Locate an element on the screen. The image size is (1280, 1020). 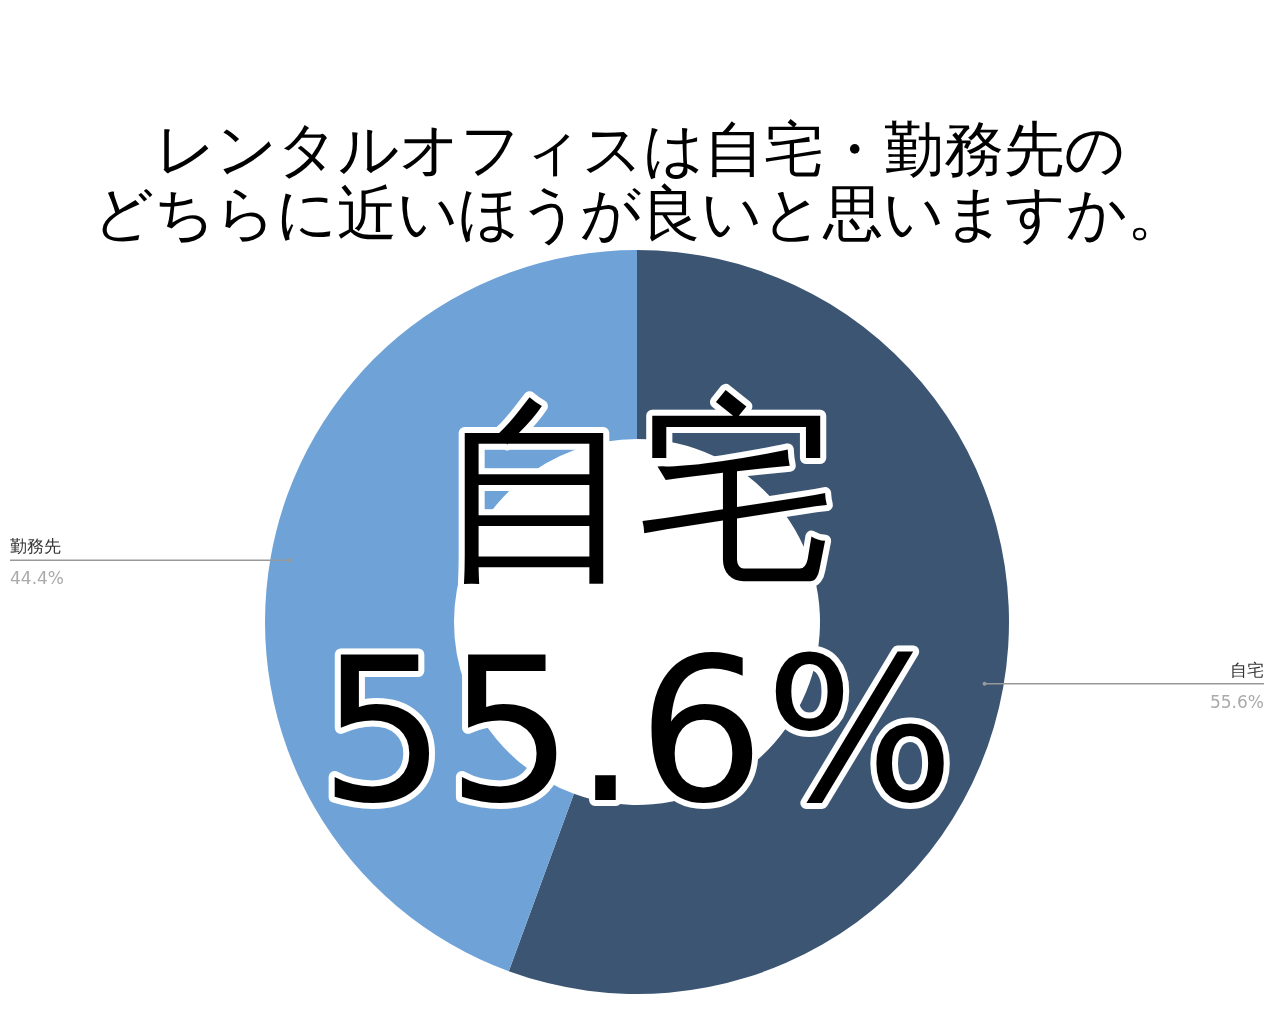
data-label: 44.4% is located at coordinates (37, 578).